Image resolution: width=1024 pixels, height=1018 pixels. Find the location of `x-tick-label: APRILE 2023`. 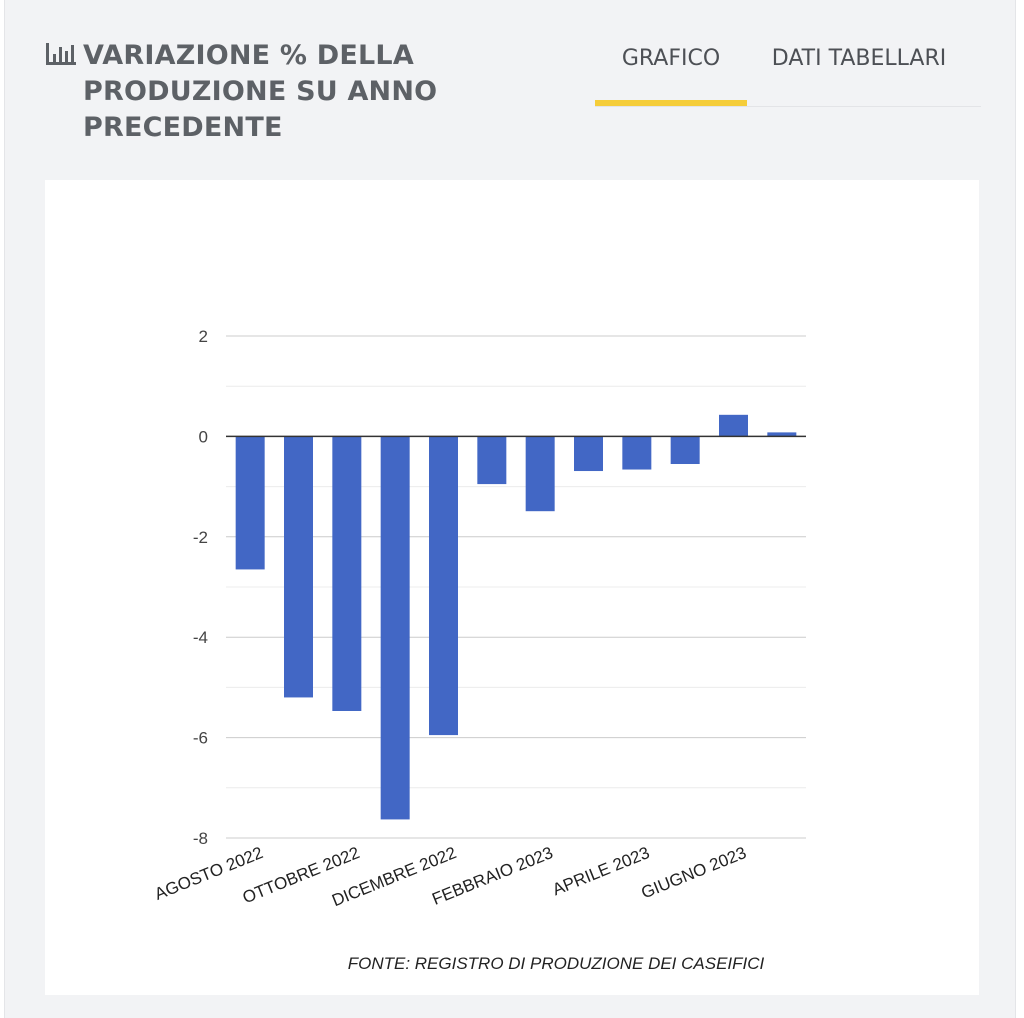

x-tick-label: APRILE 2023 is located at coordinates (601, 871).